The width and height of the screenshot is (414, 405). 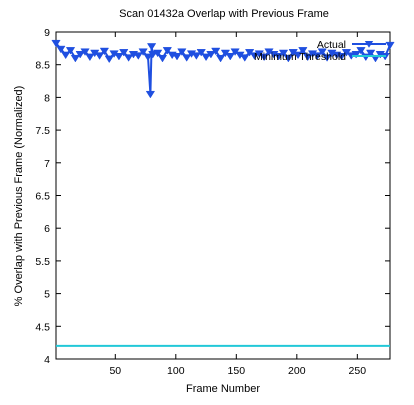 What do you see at coordinates (237, 371) in the screenshot?
I see `x-tick-label: 150` at bounding box center [237, 371].